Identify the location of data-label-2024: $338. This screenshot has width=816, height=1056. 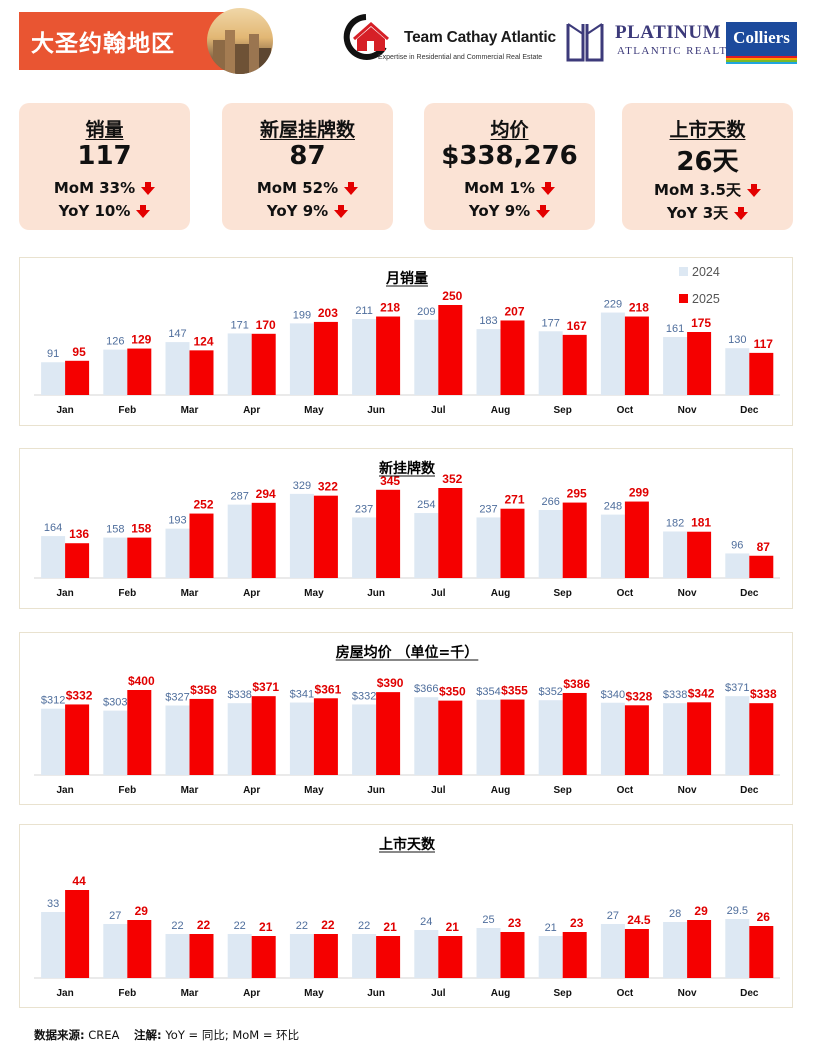
(675, 695).